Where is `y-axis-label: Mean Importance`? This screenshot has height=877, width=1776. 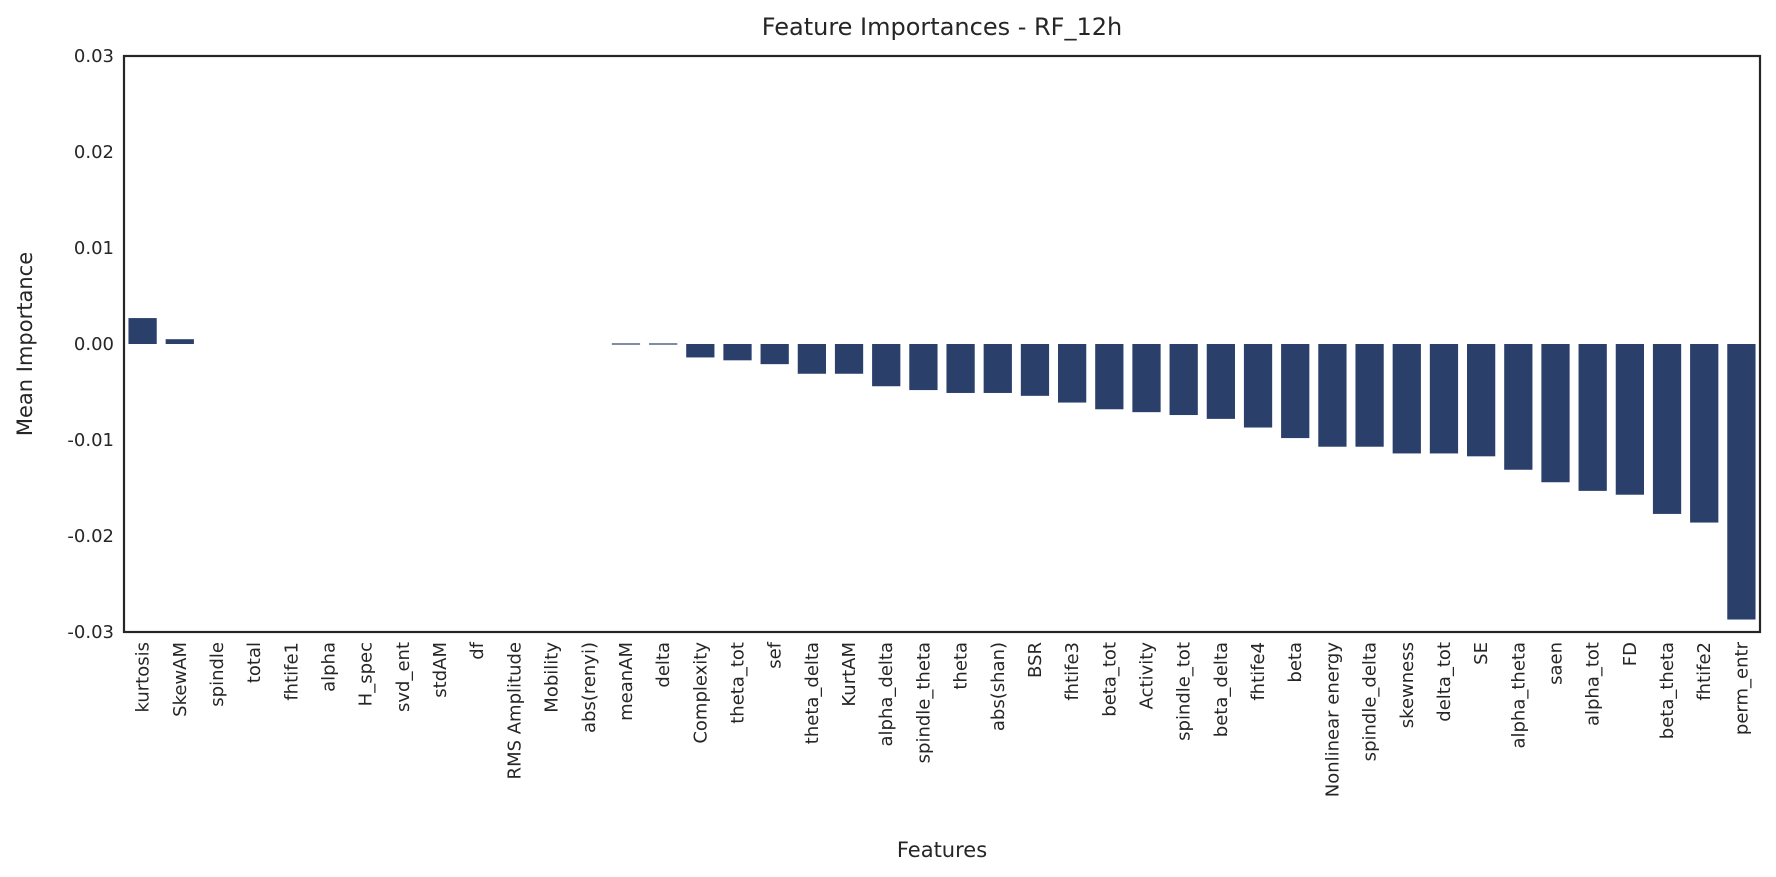 y-axis-label: Mean Importance is located at coordinates (25, 344).